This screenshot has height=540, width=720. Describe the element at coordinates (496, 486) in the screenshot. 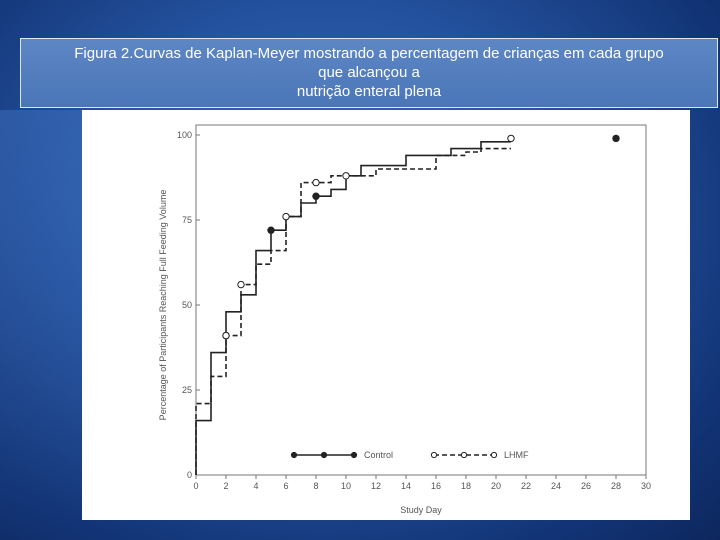

I see `x-tick-label: 20` at that location.